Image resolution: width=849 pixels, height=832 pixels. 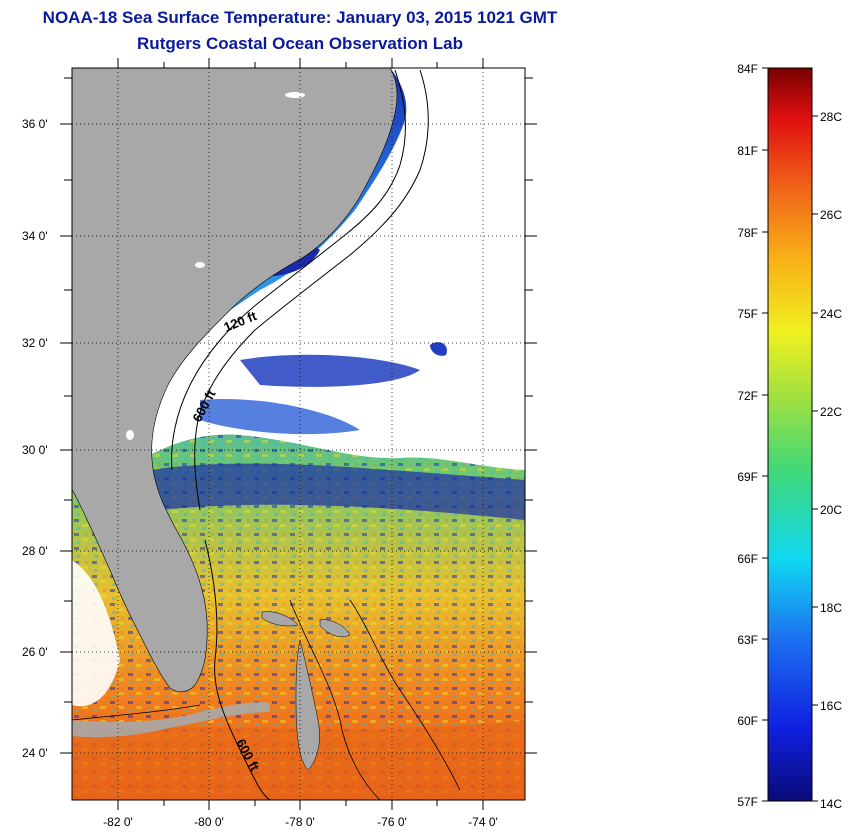 I want to click on lon-label-80: -80 0', so click(x=209, y=822).